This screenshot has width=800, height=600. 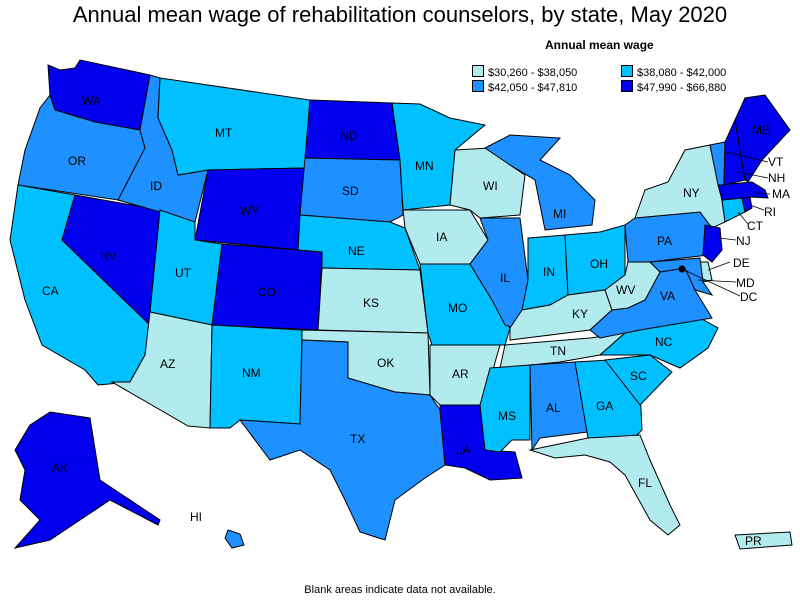 I want to click on label-ak: AK, so click(x=60, y=468).